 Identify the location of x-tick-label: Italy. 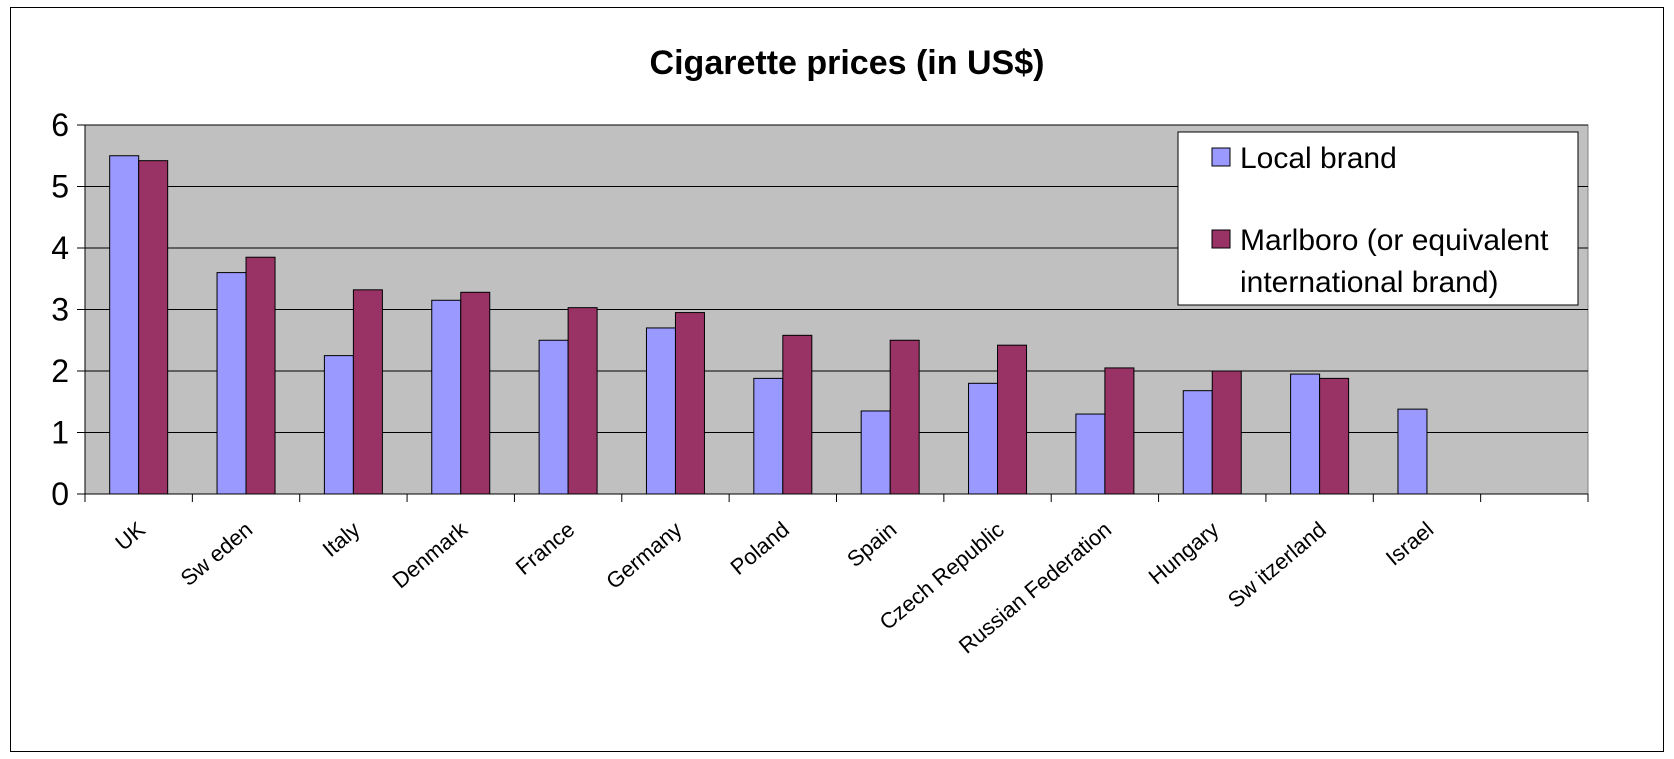
(341, 539).